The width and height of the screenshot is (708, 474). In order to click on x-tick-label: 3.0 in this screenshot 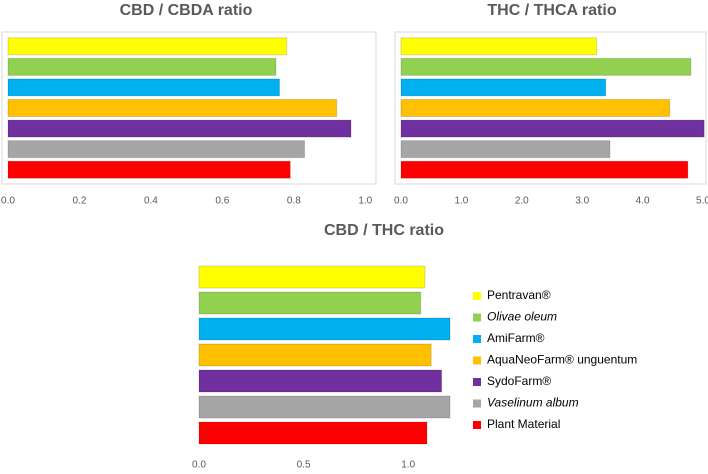, I will do `click(582, 201)`.